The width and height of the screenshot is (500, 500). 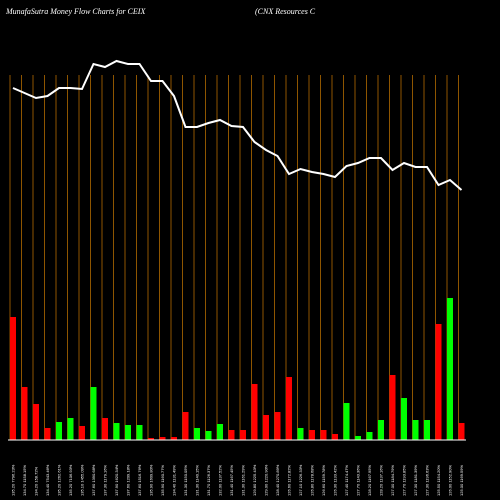 What do you see at coordinates (358, 480) in the screenshot?
I see `x-tick-label: 127.70 1143.36%` at bounding box center [358, 480].